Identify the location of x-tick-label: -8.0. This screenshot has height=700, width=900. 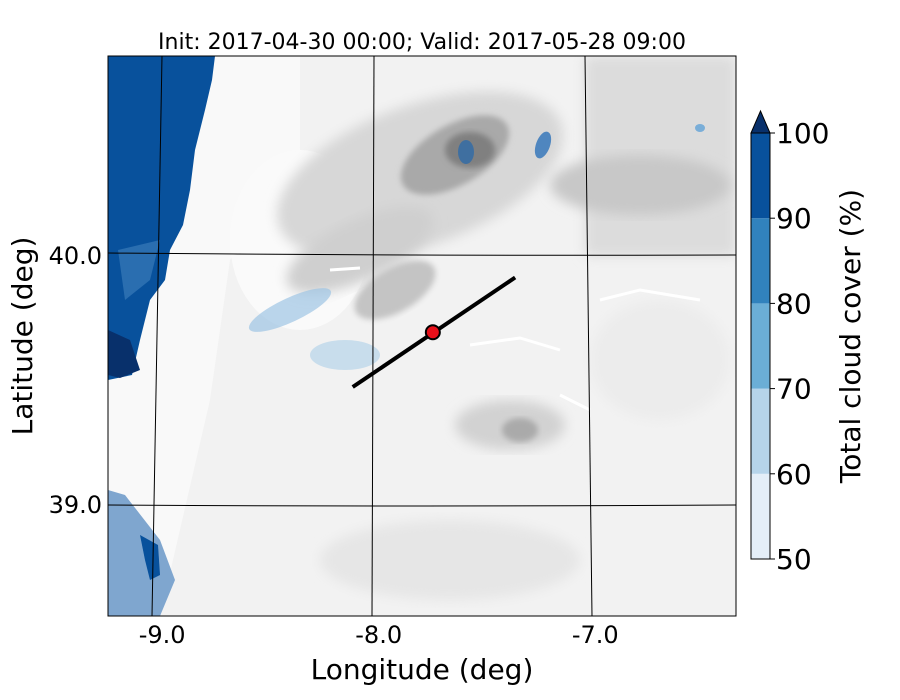
(378, 635).